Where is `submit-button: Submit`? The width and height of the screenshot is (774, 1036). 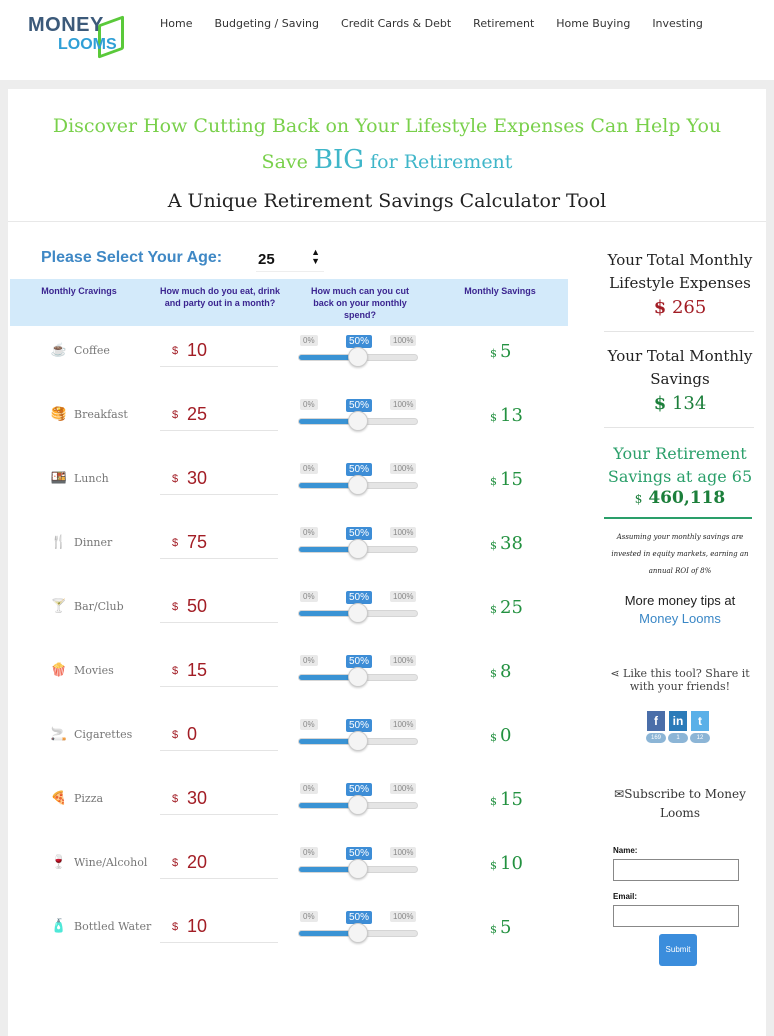
submit-button: Submit is located at coordinates (678, 950).